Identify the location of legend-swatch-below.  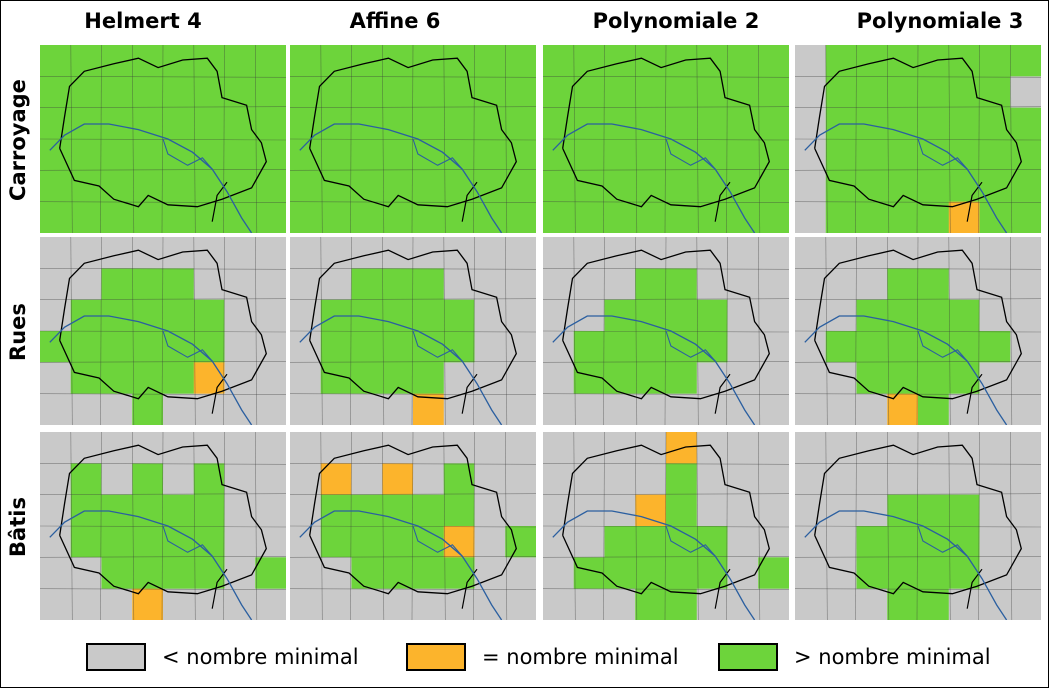
(116, 657).